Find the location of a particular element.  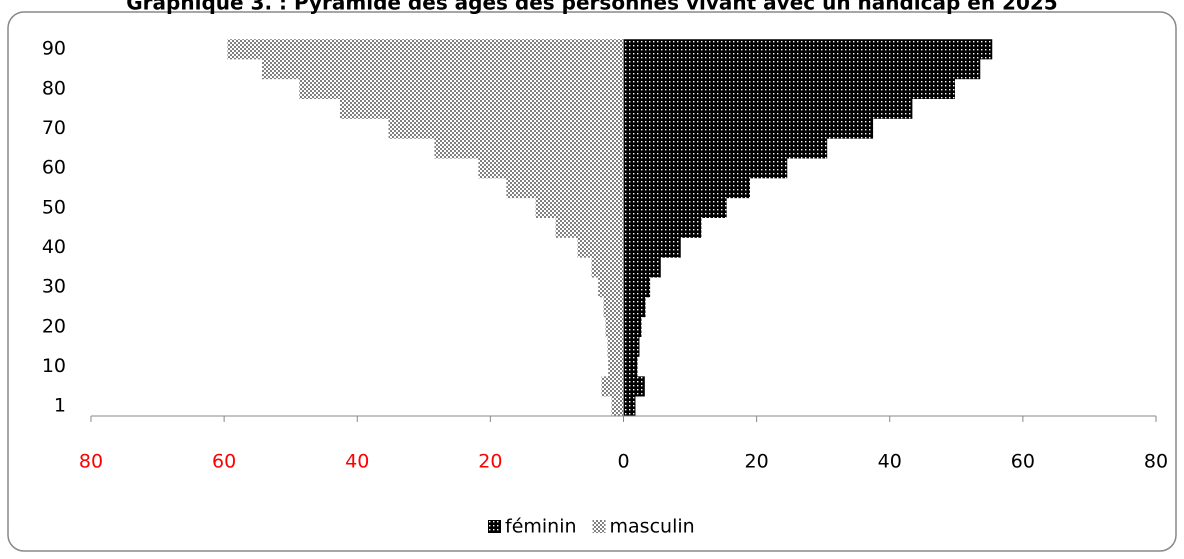

y-tick-label: 90 is located at coordinates (54, 49).